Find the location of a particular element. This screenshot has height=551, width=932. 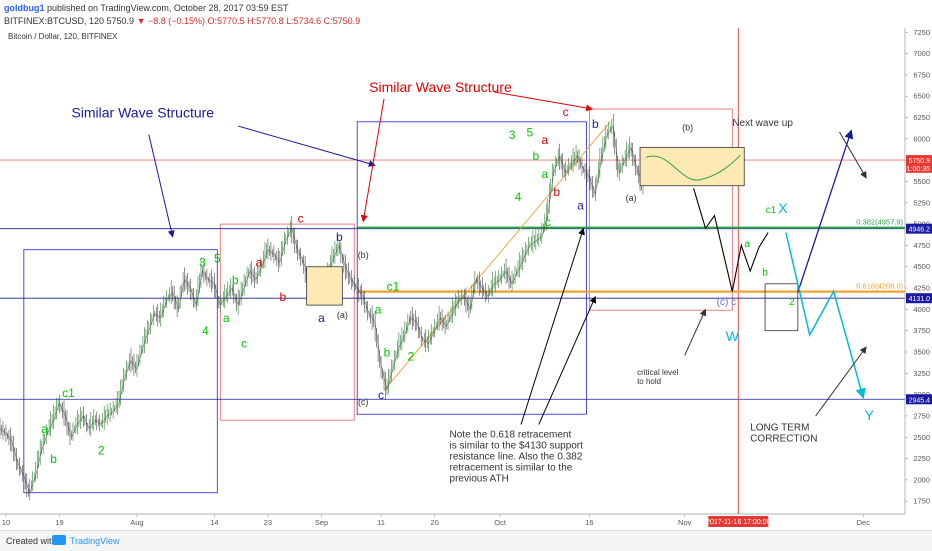

price-axis-panel is located at coordinates (918, 279).